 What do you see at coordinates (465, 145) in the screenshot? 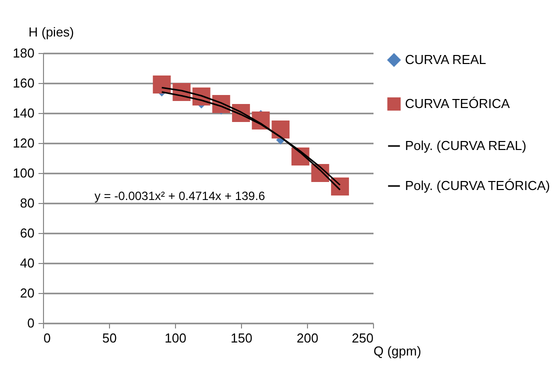
I see `legend-label: Poly. (CURVA REAL)` at bounding box center [465, 145].